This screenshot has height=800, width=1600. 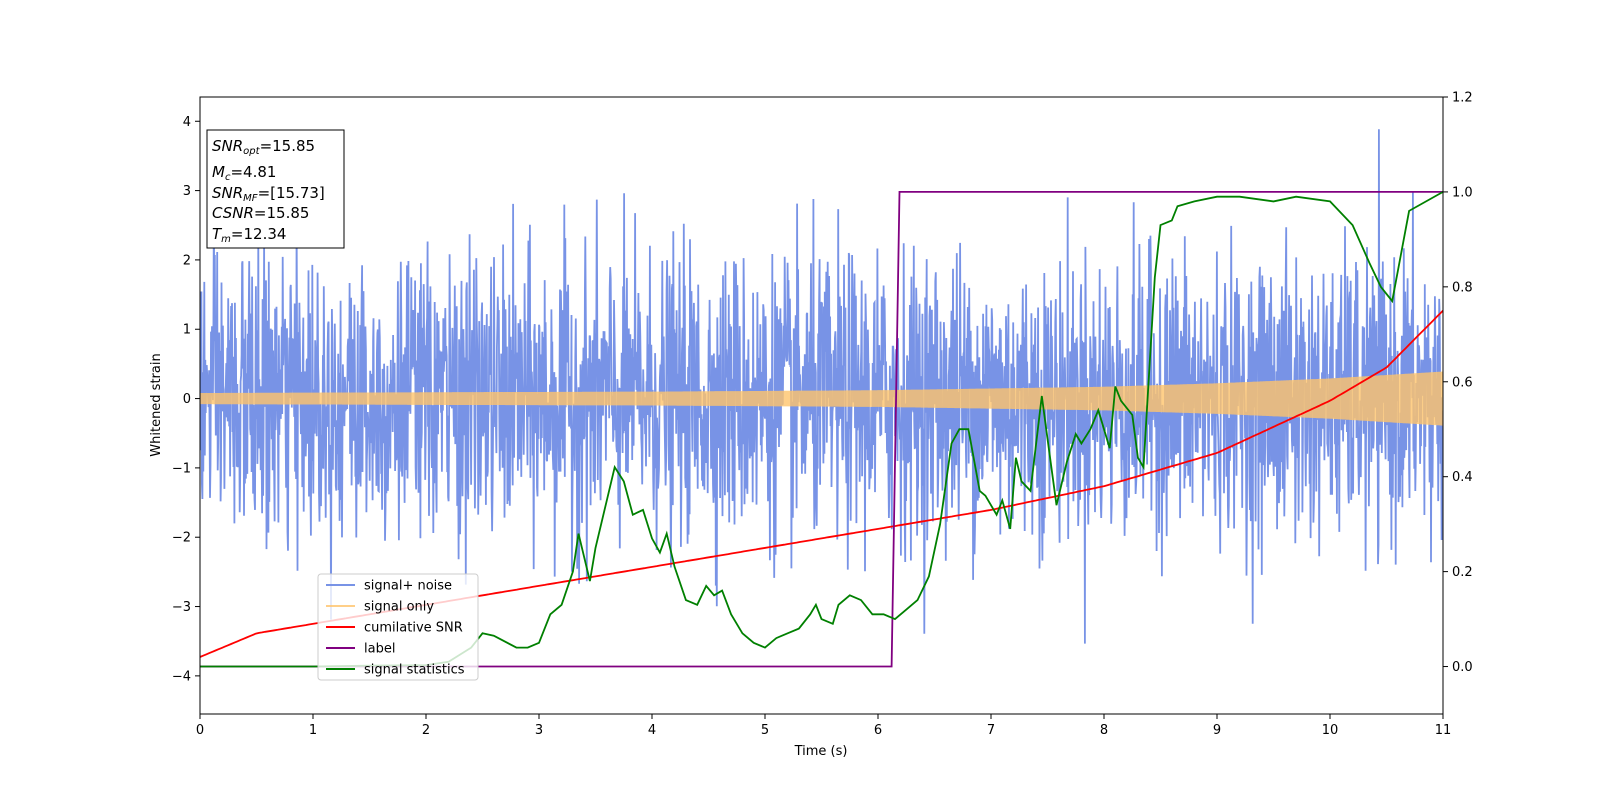 What do you see at coordinates (1443, 730) in the screenshot?
I see `x-tick-label: 11` at bounding box center [1443, 730].